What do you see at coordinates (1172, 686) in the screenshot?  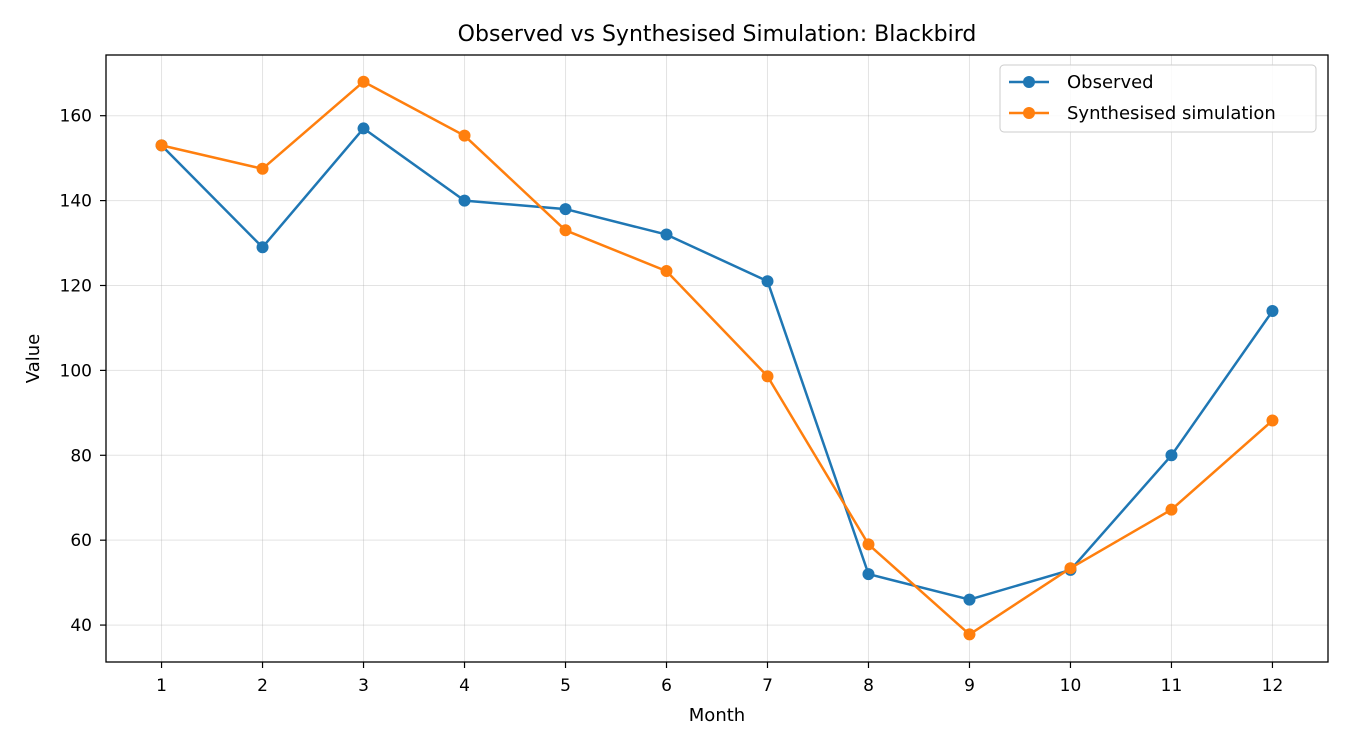 I see `x-tick-label: 11` at bounding box center [1172, 686].